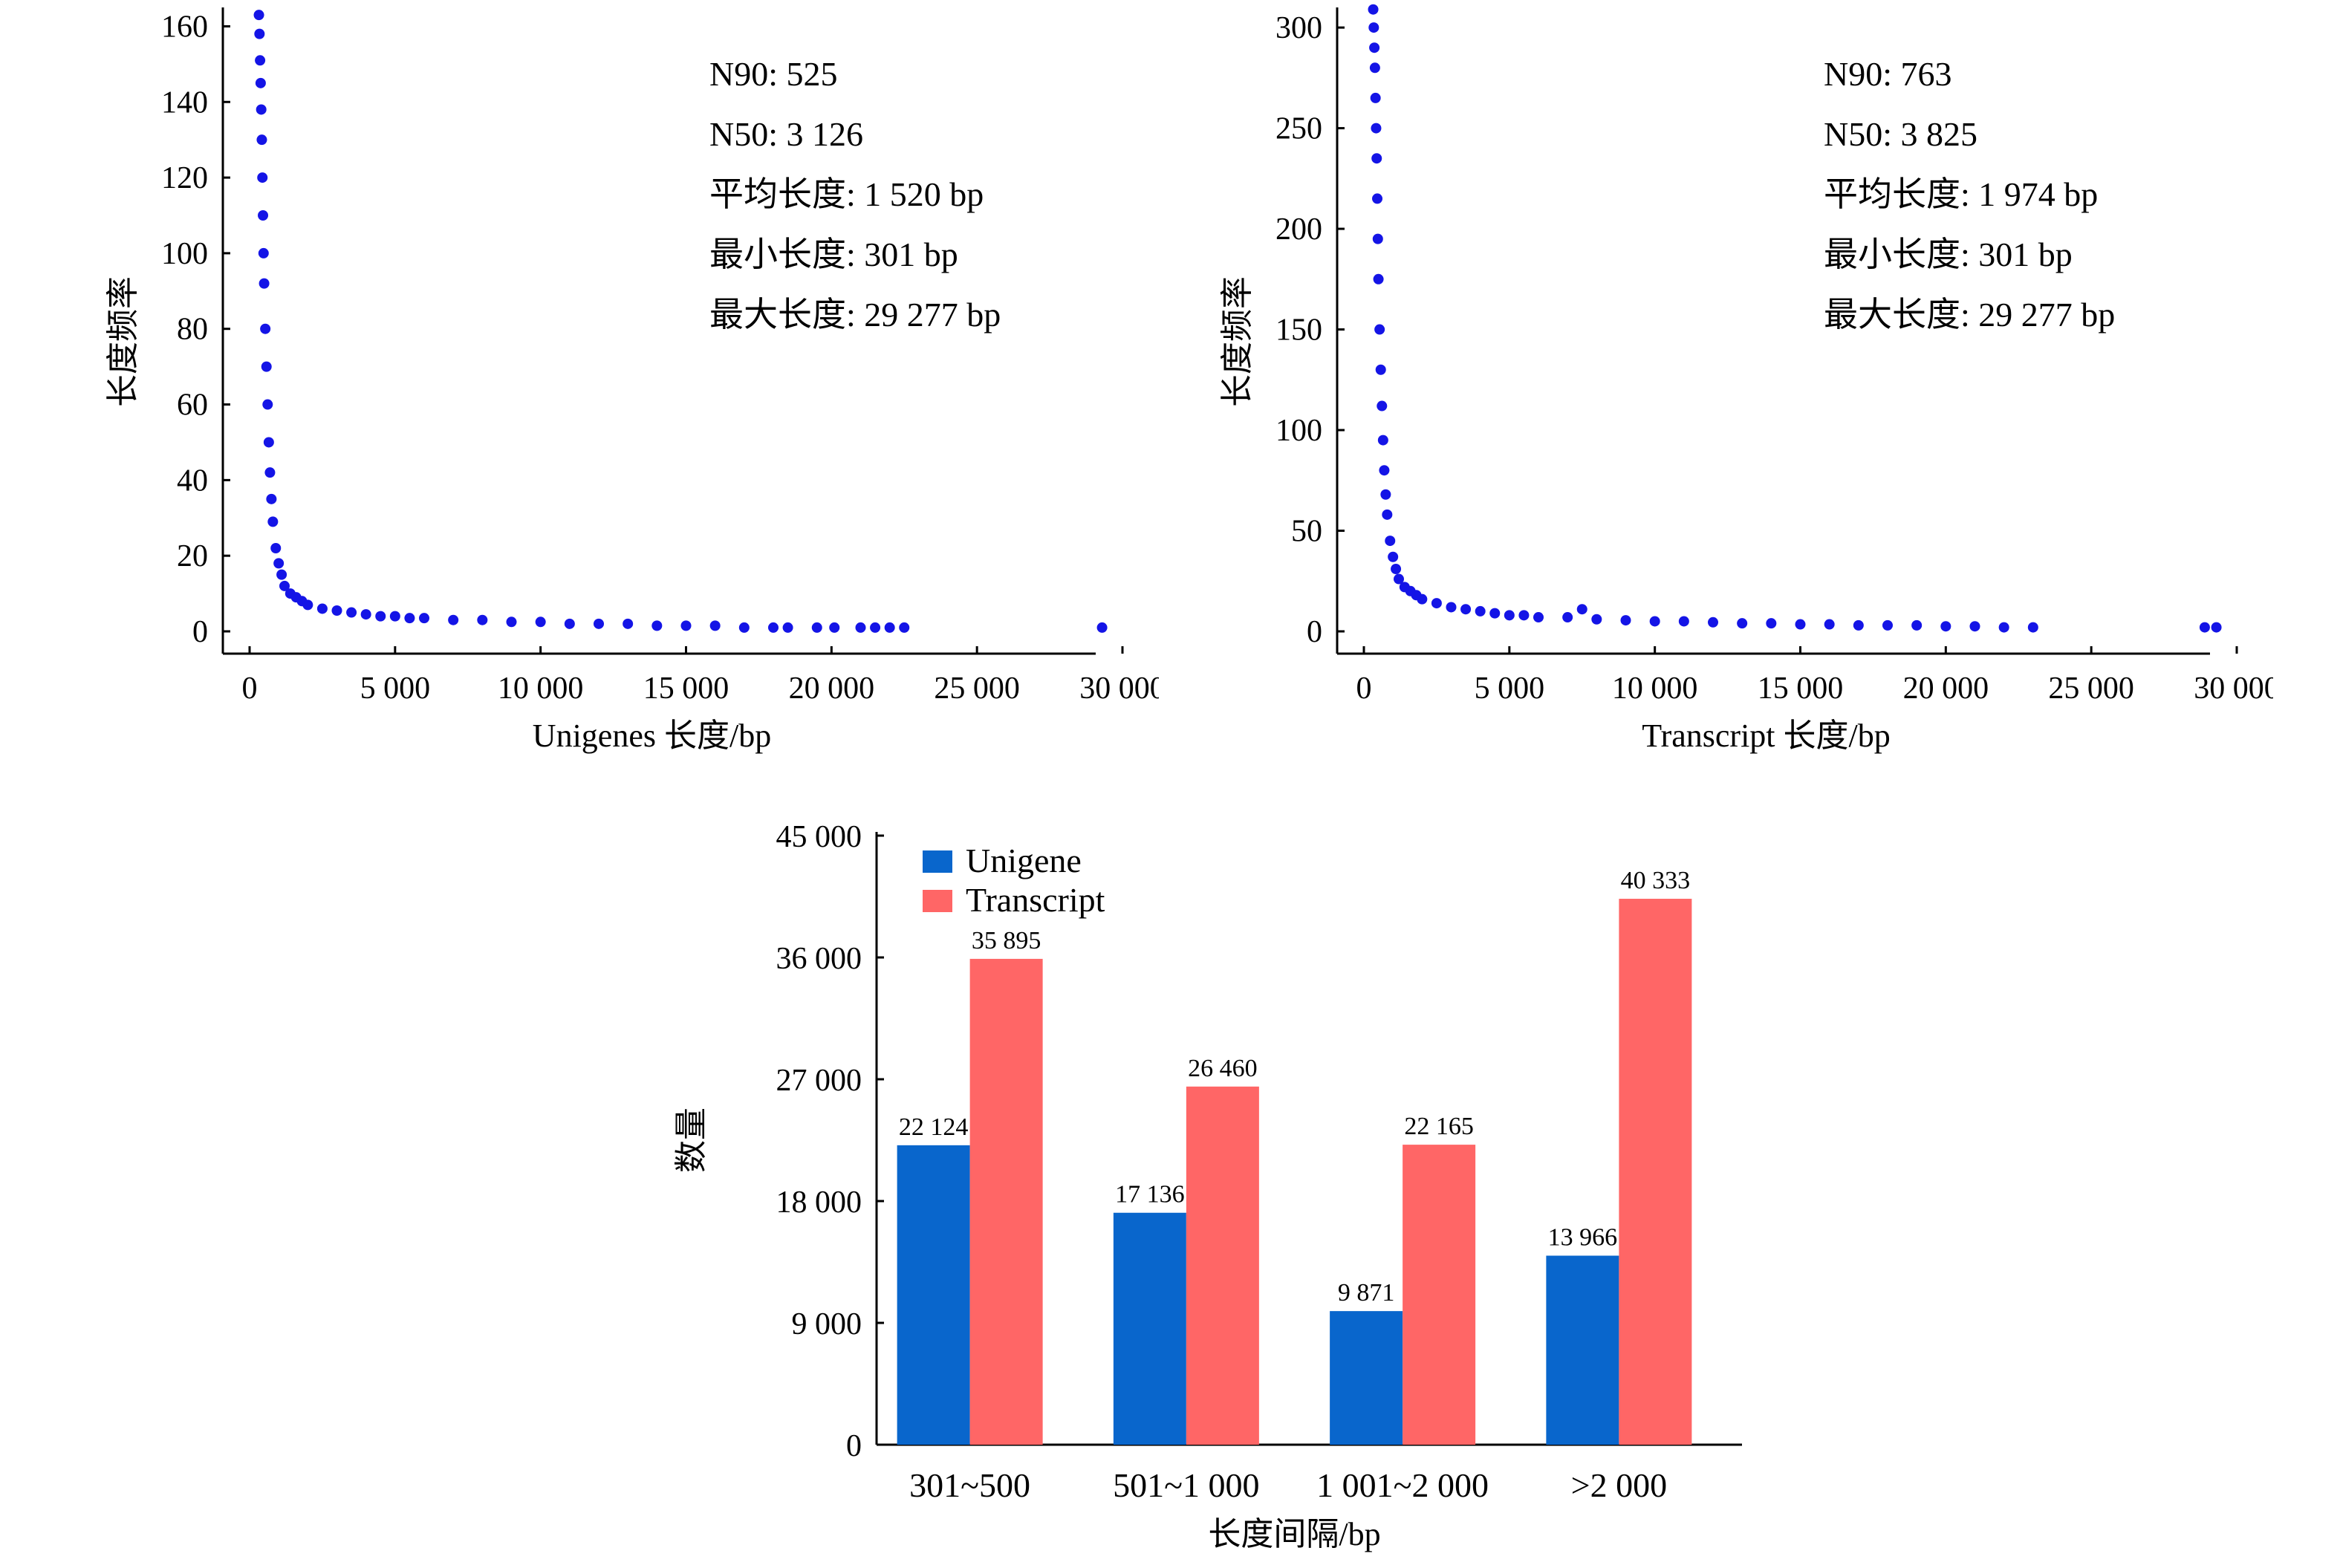 The image size is (2340, 1568). What do you see at coordinates (819, 1203) in the screenshot?
I see `y-tick-label: 18 000` at bounding box center [819, 1203].